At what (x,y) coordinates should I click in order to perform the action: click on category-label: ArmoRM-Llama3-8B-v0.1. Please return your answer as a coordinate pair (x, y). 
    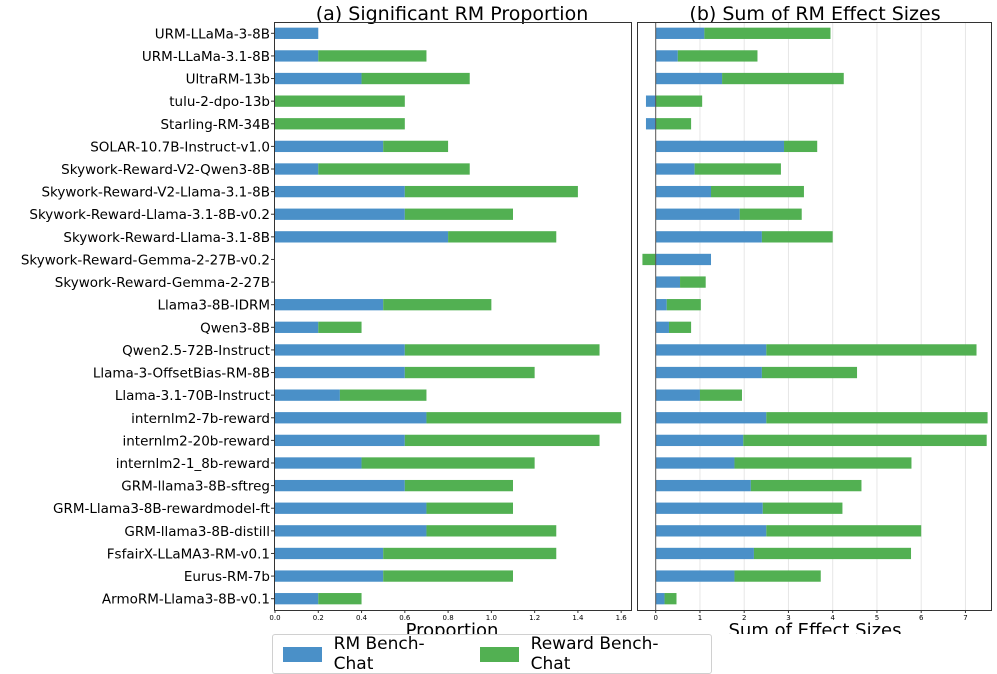
    Looking at the image, I should click on (186, 600).